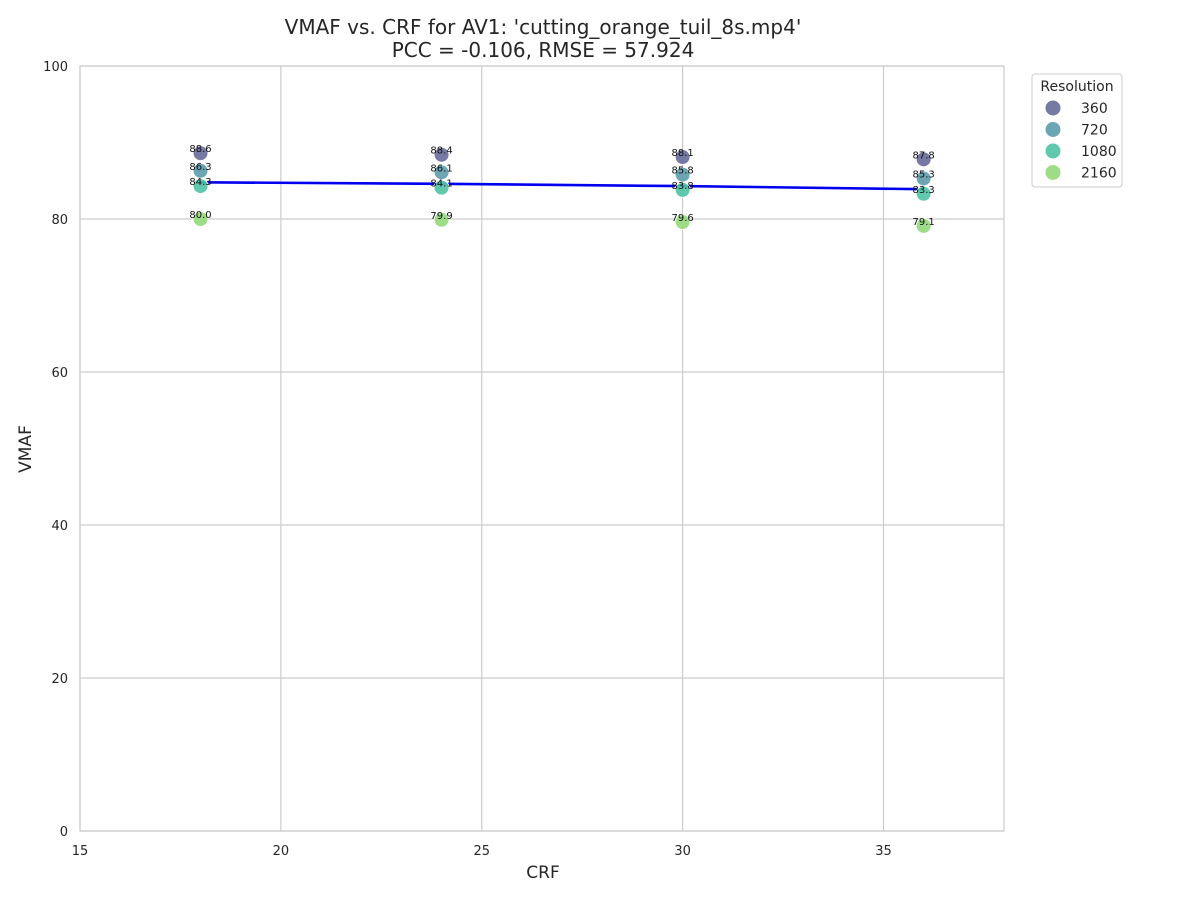 The height and width of the screenshot is (904, 1200). Describe the element at coordinates (543, 50) in the screenshot. I see `chart-subtitle: PCC = -0.106, RMSE = 57.924` at that location.